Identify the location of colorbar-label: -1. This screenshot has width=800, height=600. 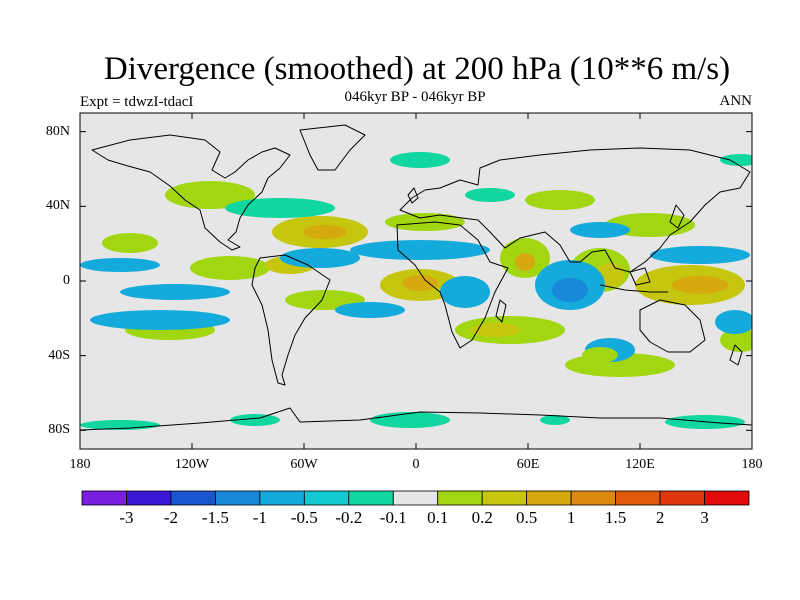
(259, 517).